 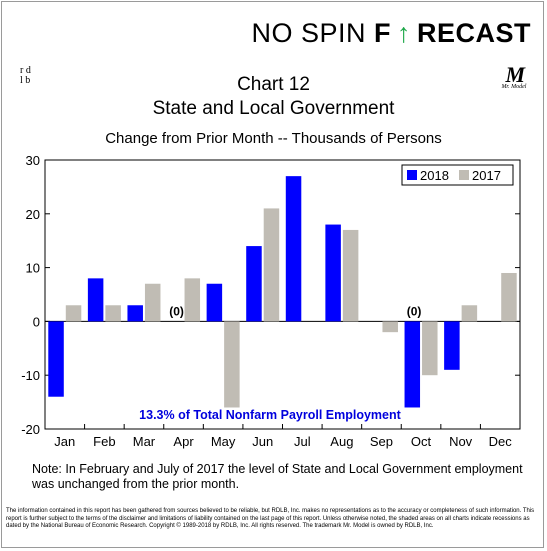 I want to click on mr-model-mark: M, so click(x=515, y=74).